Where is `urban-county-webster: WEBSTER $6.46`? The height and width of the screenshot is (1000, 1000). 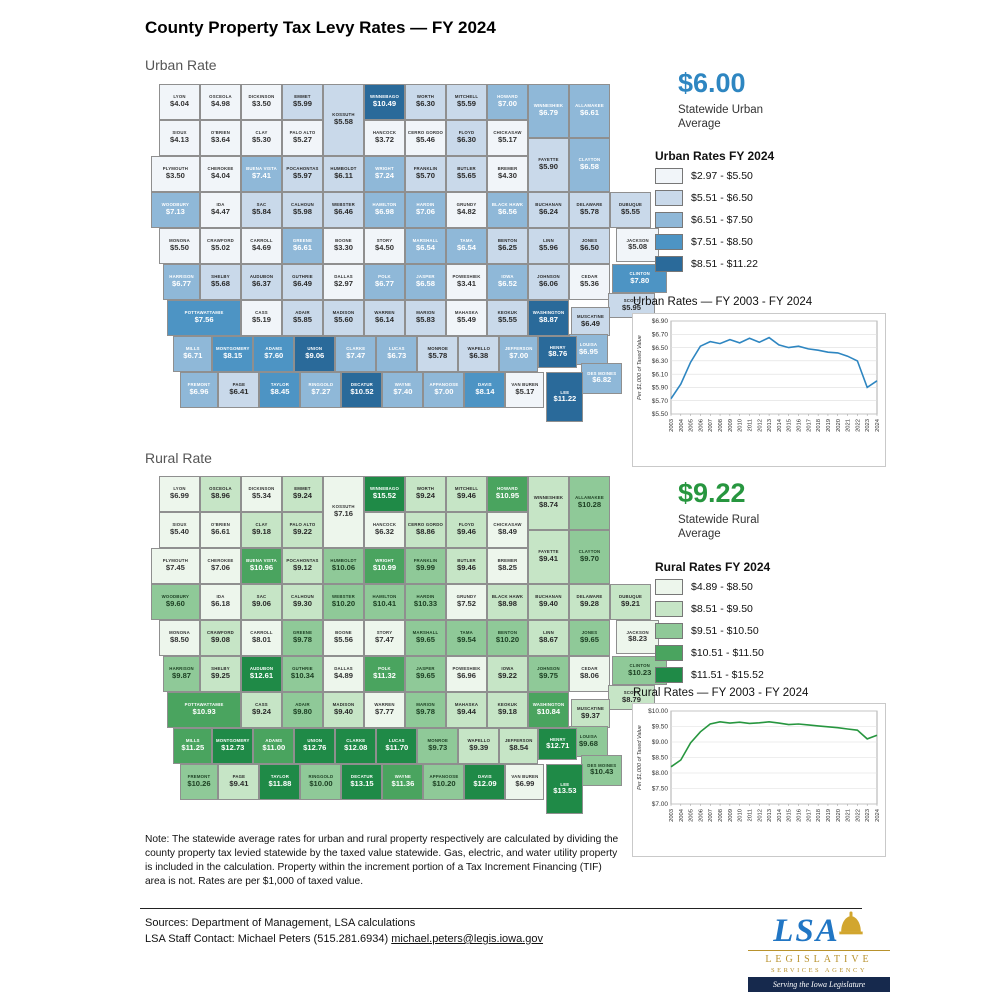
urban-county-webster: WEBSTER $6.46 is located at coordinates (343, 210).